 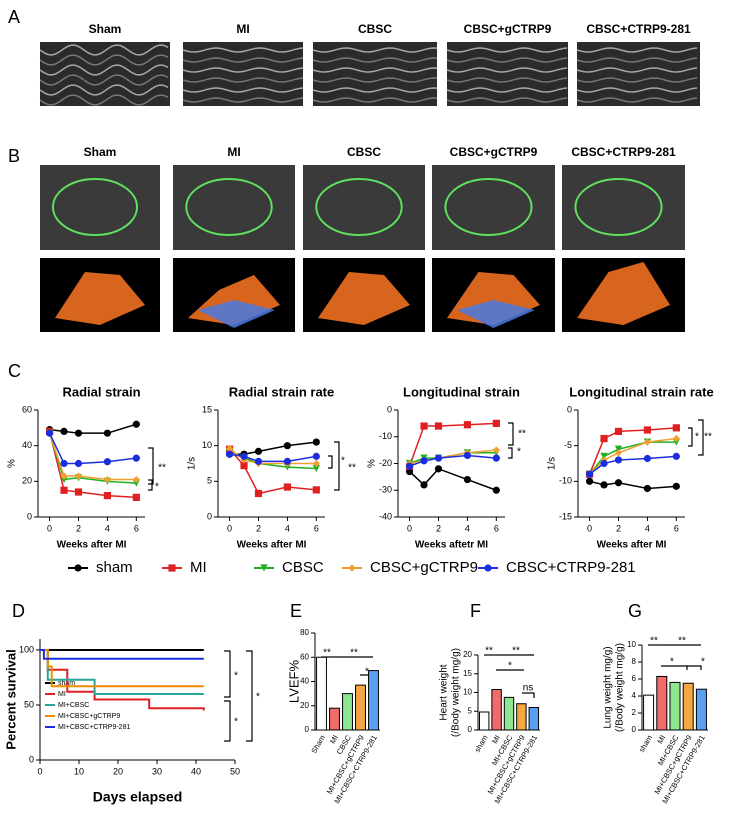 I want to click on image-title: MI, so click(x=242, y=29).